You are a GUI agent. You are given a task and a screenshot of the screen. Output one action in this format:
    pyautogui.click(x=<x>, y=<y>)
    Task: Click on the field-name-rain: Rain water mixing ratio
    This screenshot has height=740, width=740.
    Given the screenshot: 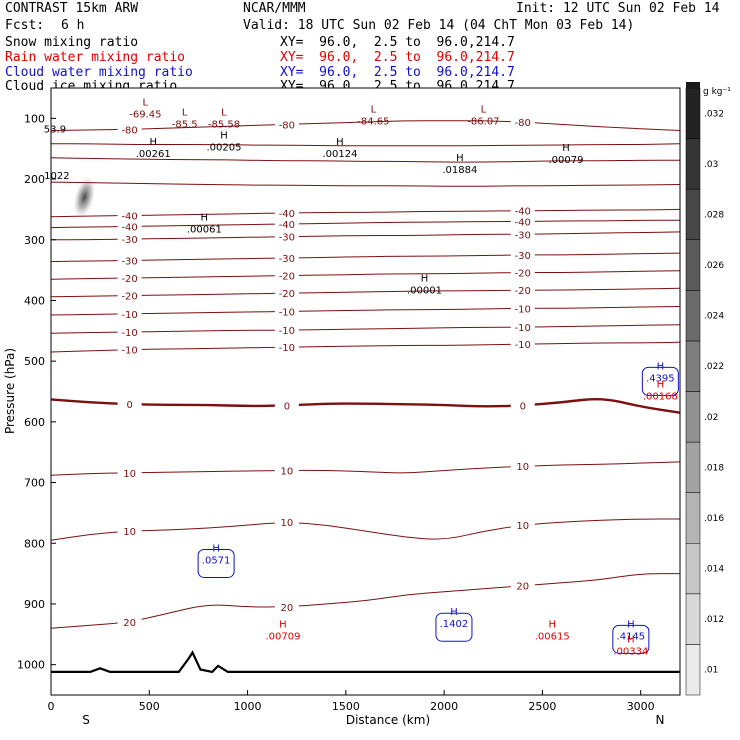 What is the action you would take?
    pyautogui.click(x=95, y=57)
    